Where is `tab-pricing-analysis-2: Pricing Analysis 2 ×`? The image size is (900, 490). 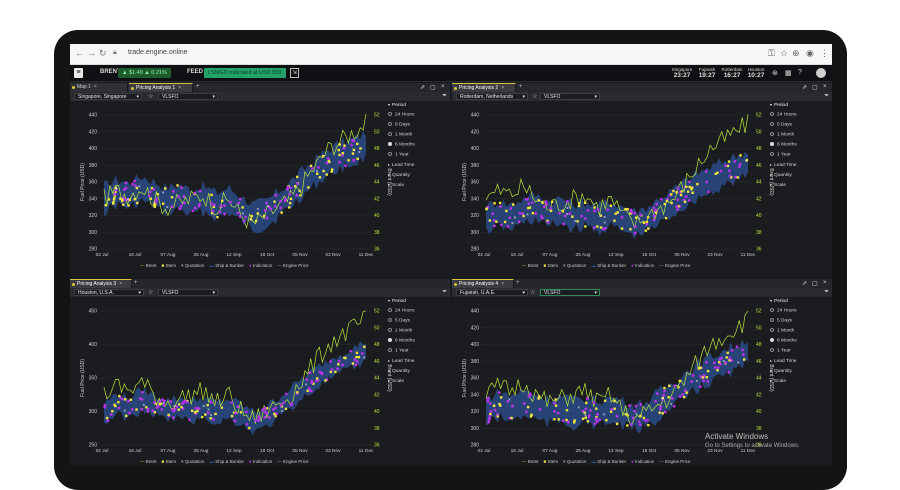 tab-pricing-analysis-2: Pricing Analysis 2 × is located at coordinates (484, 87).